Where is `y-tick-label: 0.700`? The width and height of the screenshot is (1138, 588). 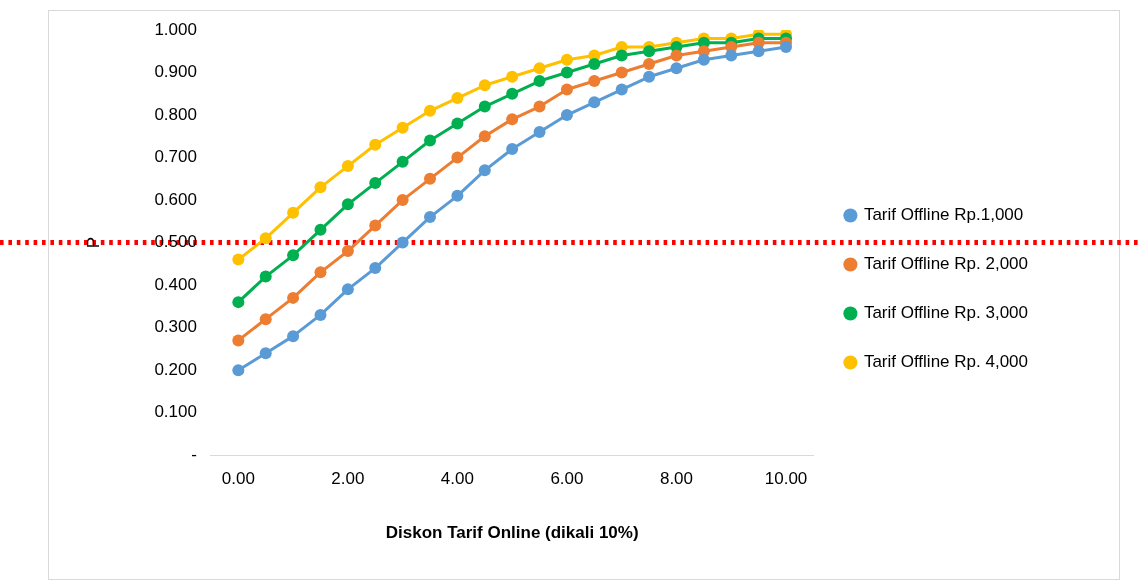
y-tick-label: 0.700 is located at coordinates (175, 157).